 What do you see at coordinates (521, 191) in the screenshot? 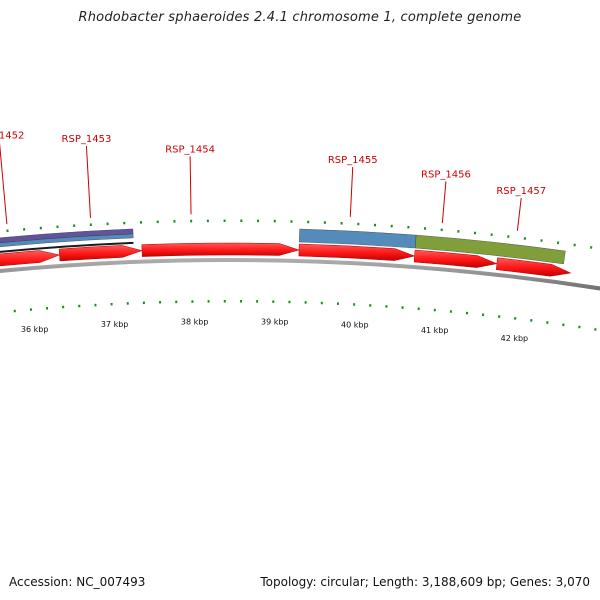
I see `gene-label: RSP_1457` at bounding box center [521, 191].